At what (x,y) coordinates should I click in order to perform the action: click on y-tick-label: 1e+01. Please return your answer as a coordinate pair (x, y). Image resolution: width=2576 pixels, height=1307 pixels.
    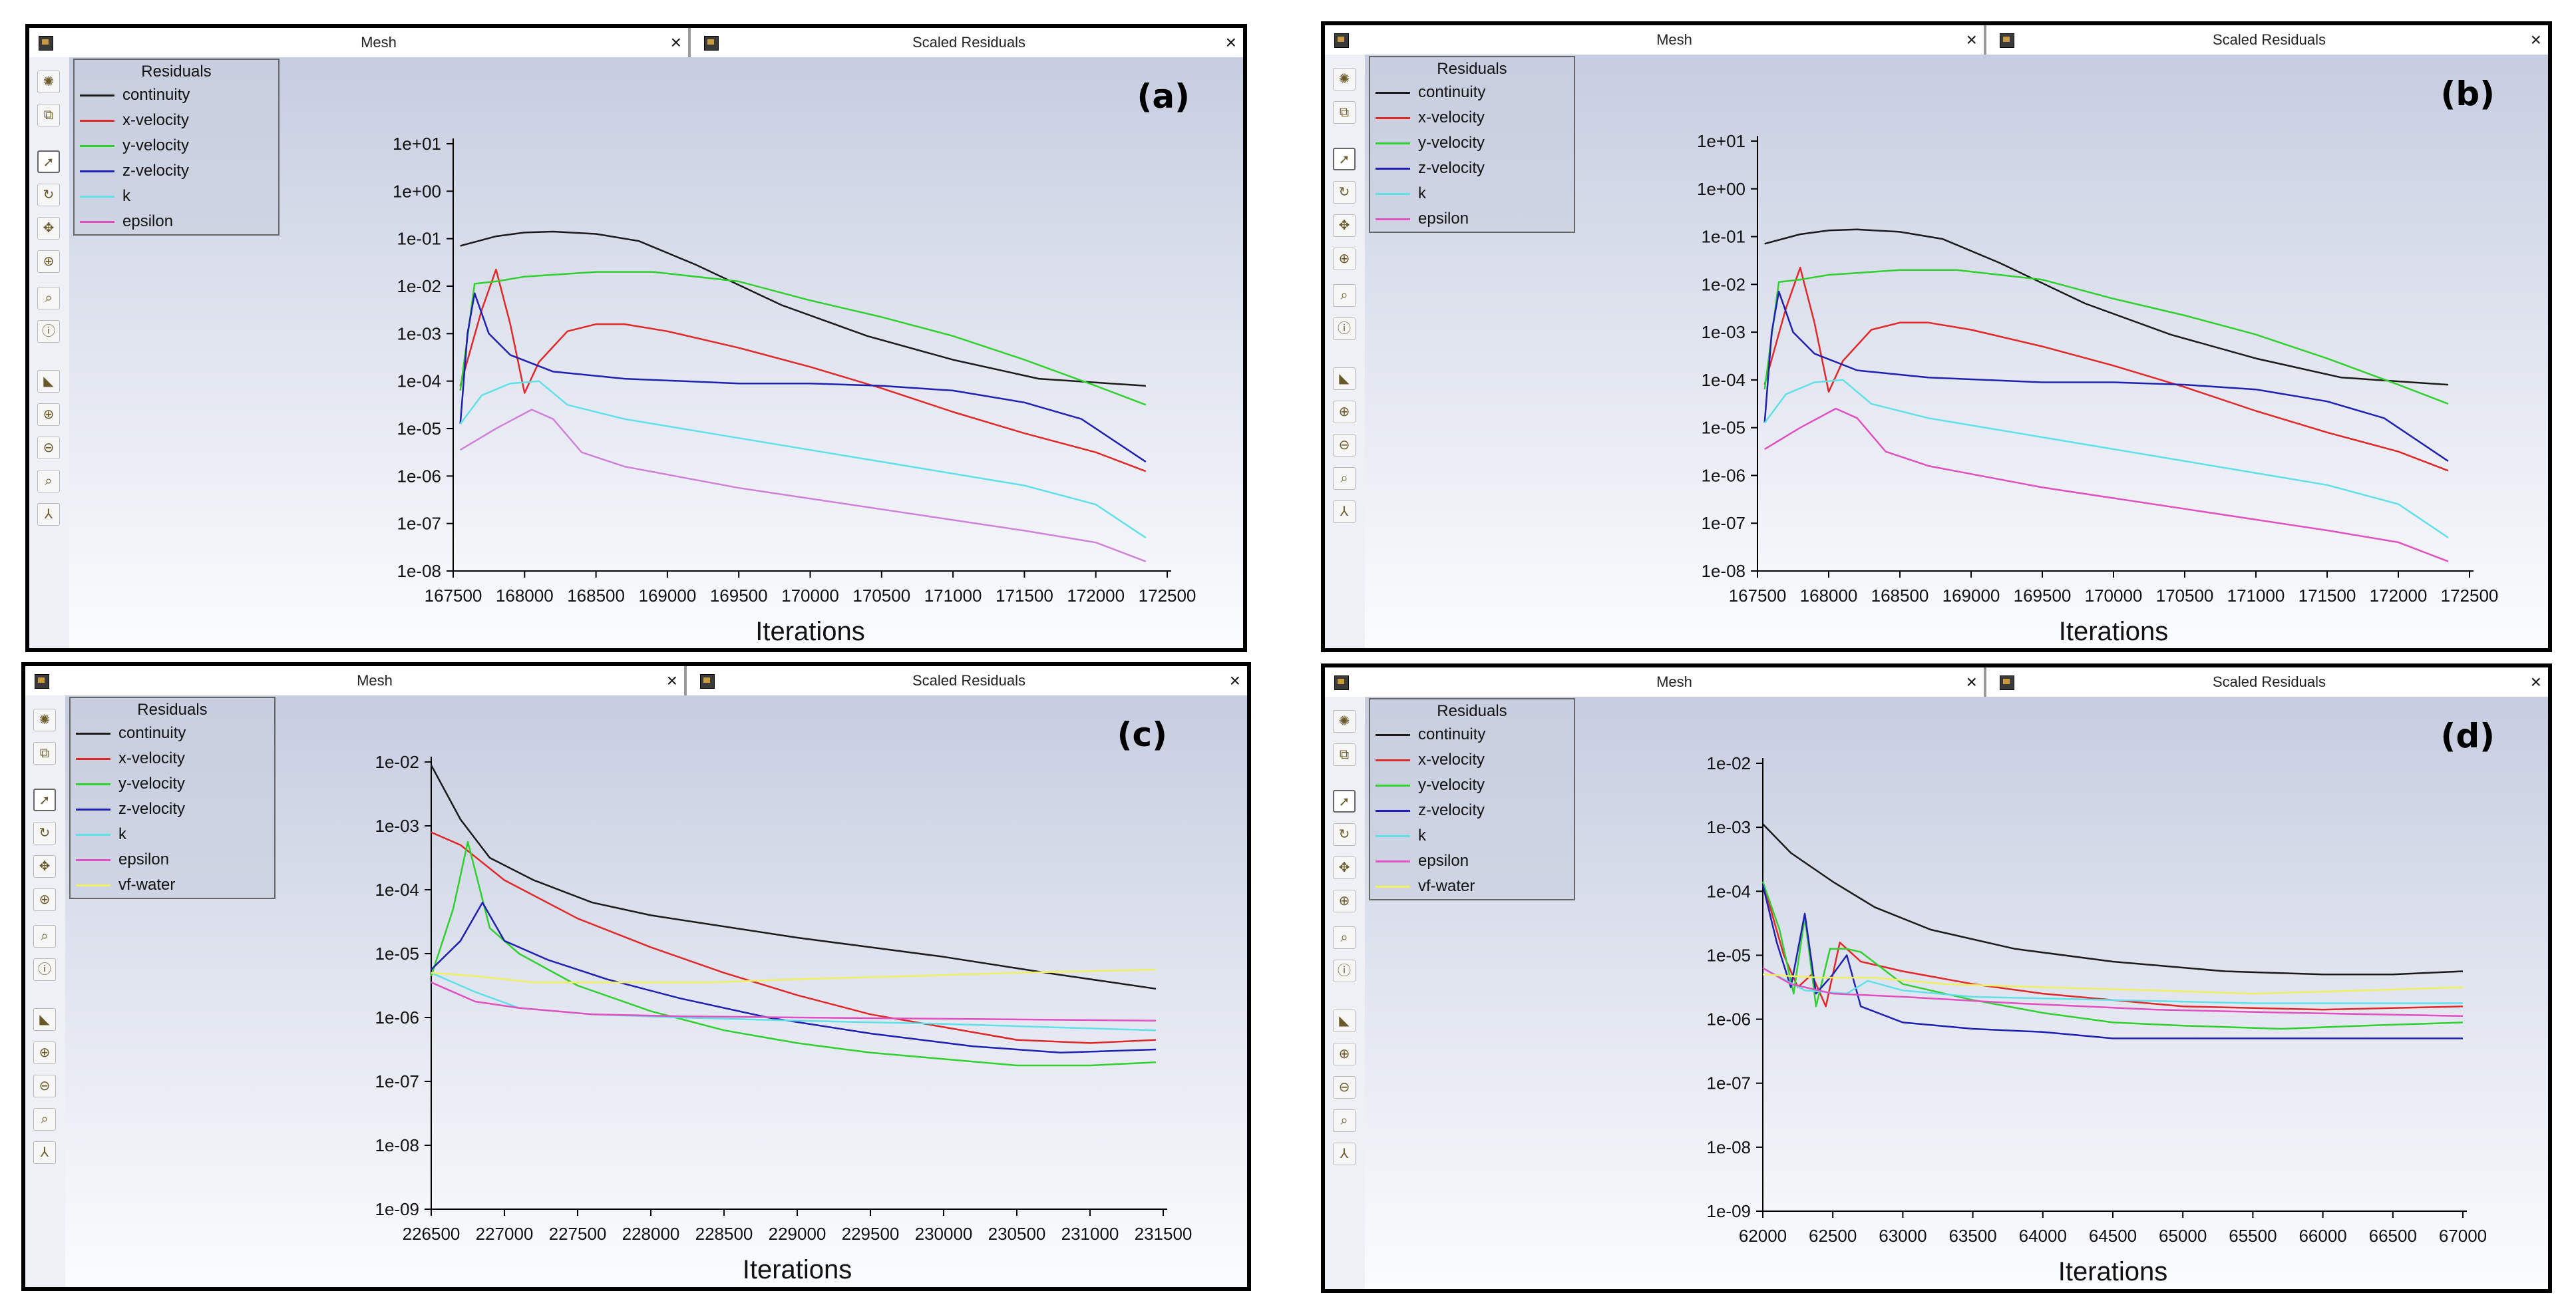
    Looking at the image, I should click on (417, 144).